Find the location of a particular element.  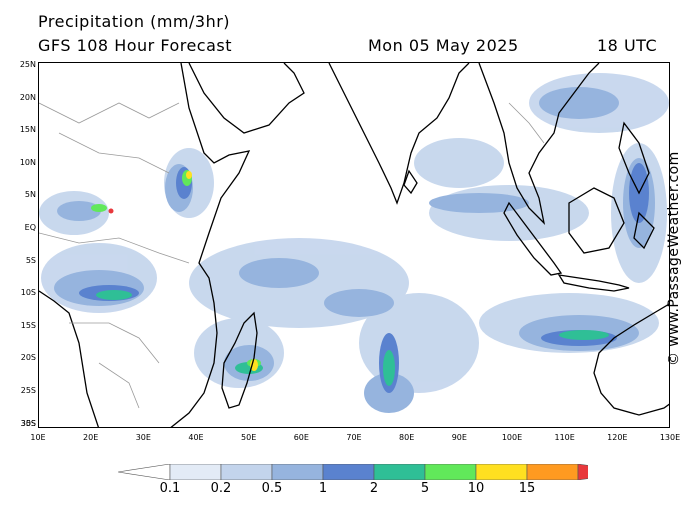

borneo-coastline is located at coordinates (596, 220).